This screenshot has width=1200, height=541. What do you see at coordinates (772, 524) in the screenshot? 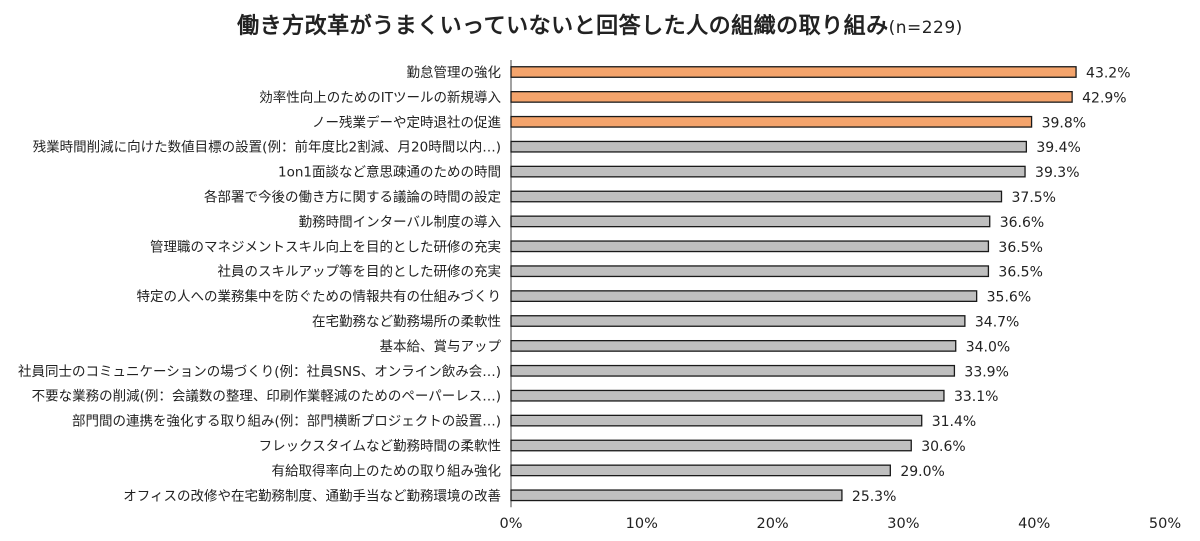
I see `x-tick-label: 20%` at bounding box center [772, 524].